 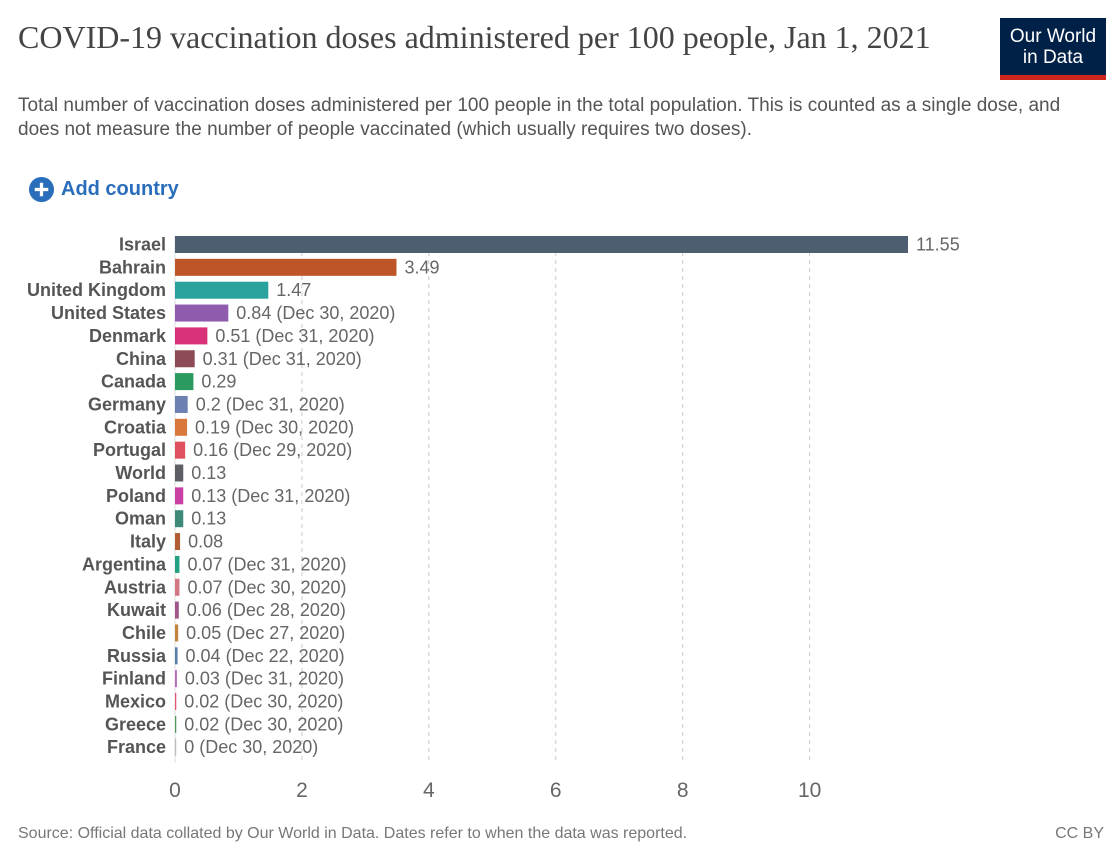 I want to click on logo-line-2: in Data, so click(x=1053, y=57).